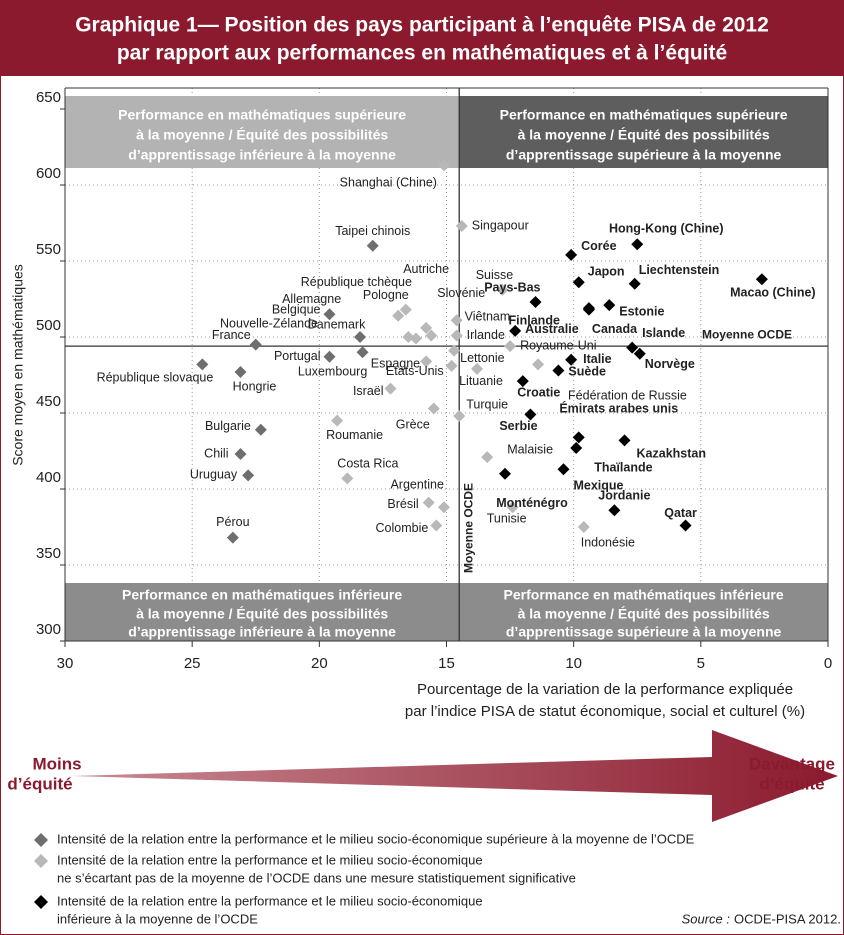 The image size is (844, 935). What do you see at coordinates (587, 372) in the screenshot?
I see `point-label: Suède` at bounding box center [587, 372].